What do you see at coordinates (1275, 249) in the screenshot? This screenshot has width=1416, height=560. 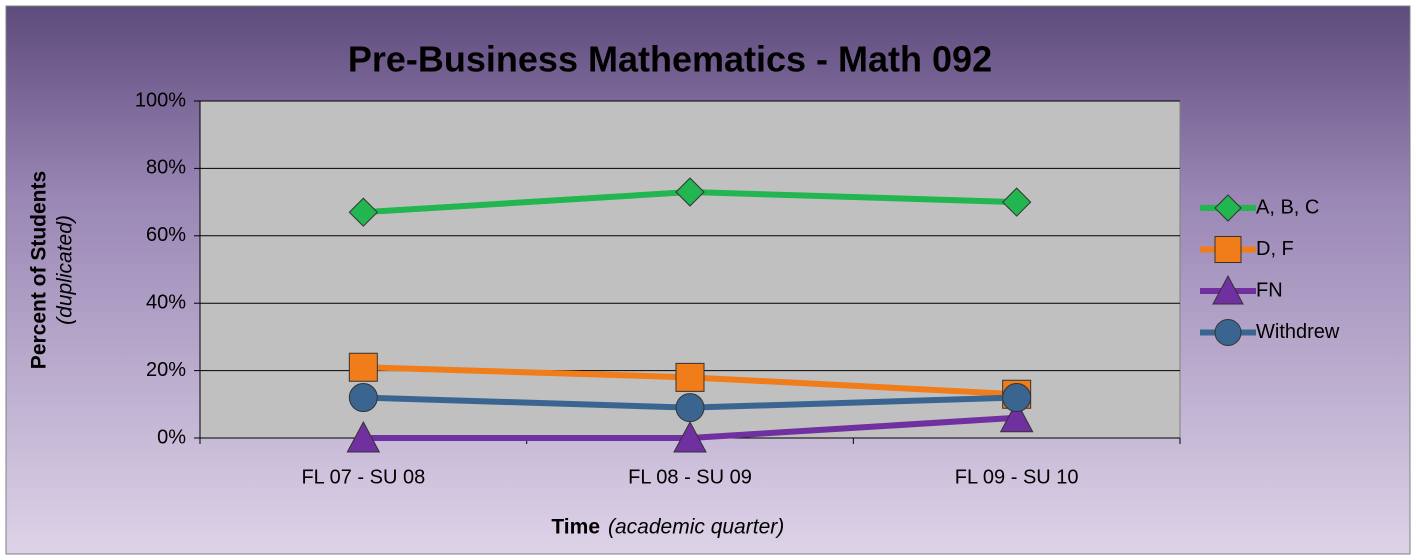 I see `legend-label: D, F` at bounding box center [1275, 249].